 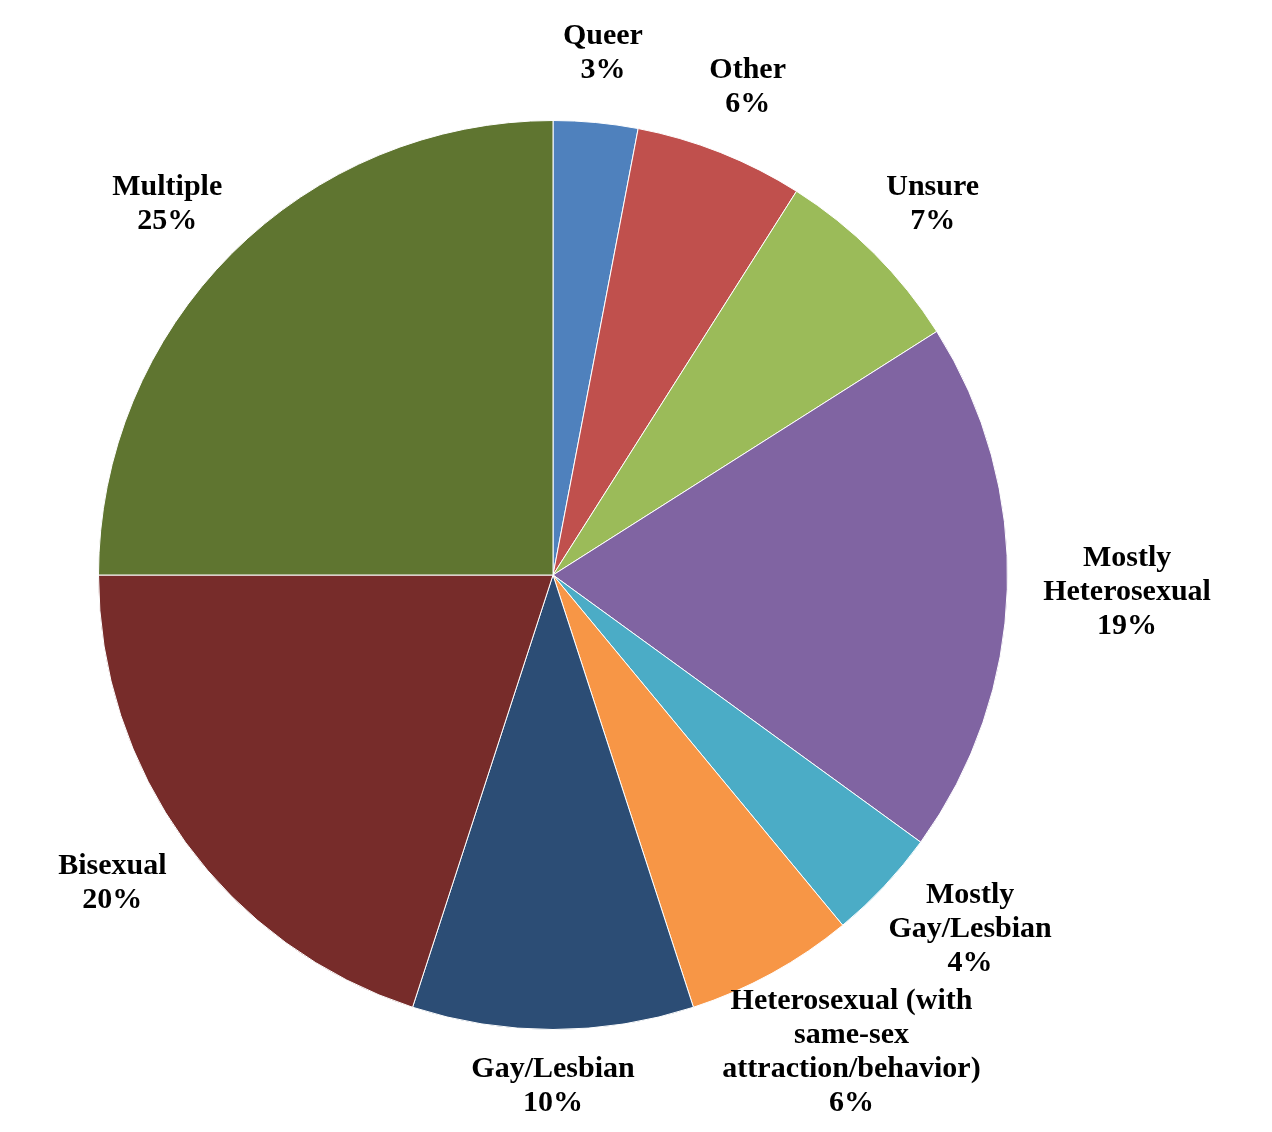 What do you see at coordinates (1127, 572) in the screenshot?
I see `slice-label: Mostly Heterosexual` at bounding box center [1127, 572].